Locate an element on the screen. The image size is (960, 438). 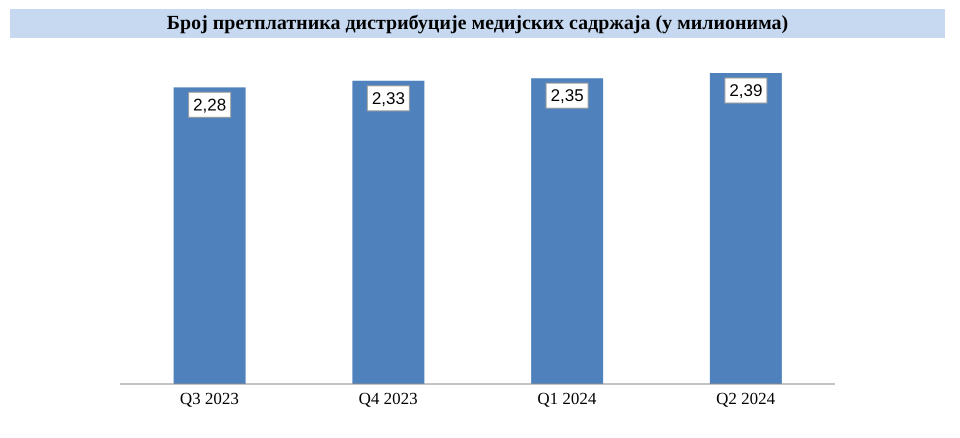
x-tick-label: Q3 2023 is located at coordinates (209, 398).